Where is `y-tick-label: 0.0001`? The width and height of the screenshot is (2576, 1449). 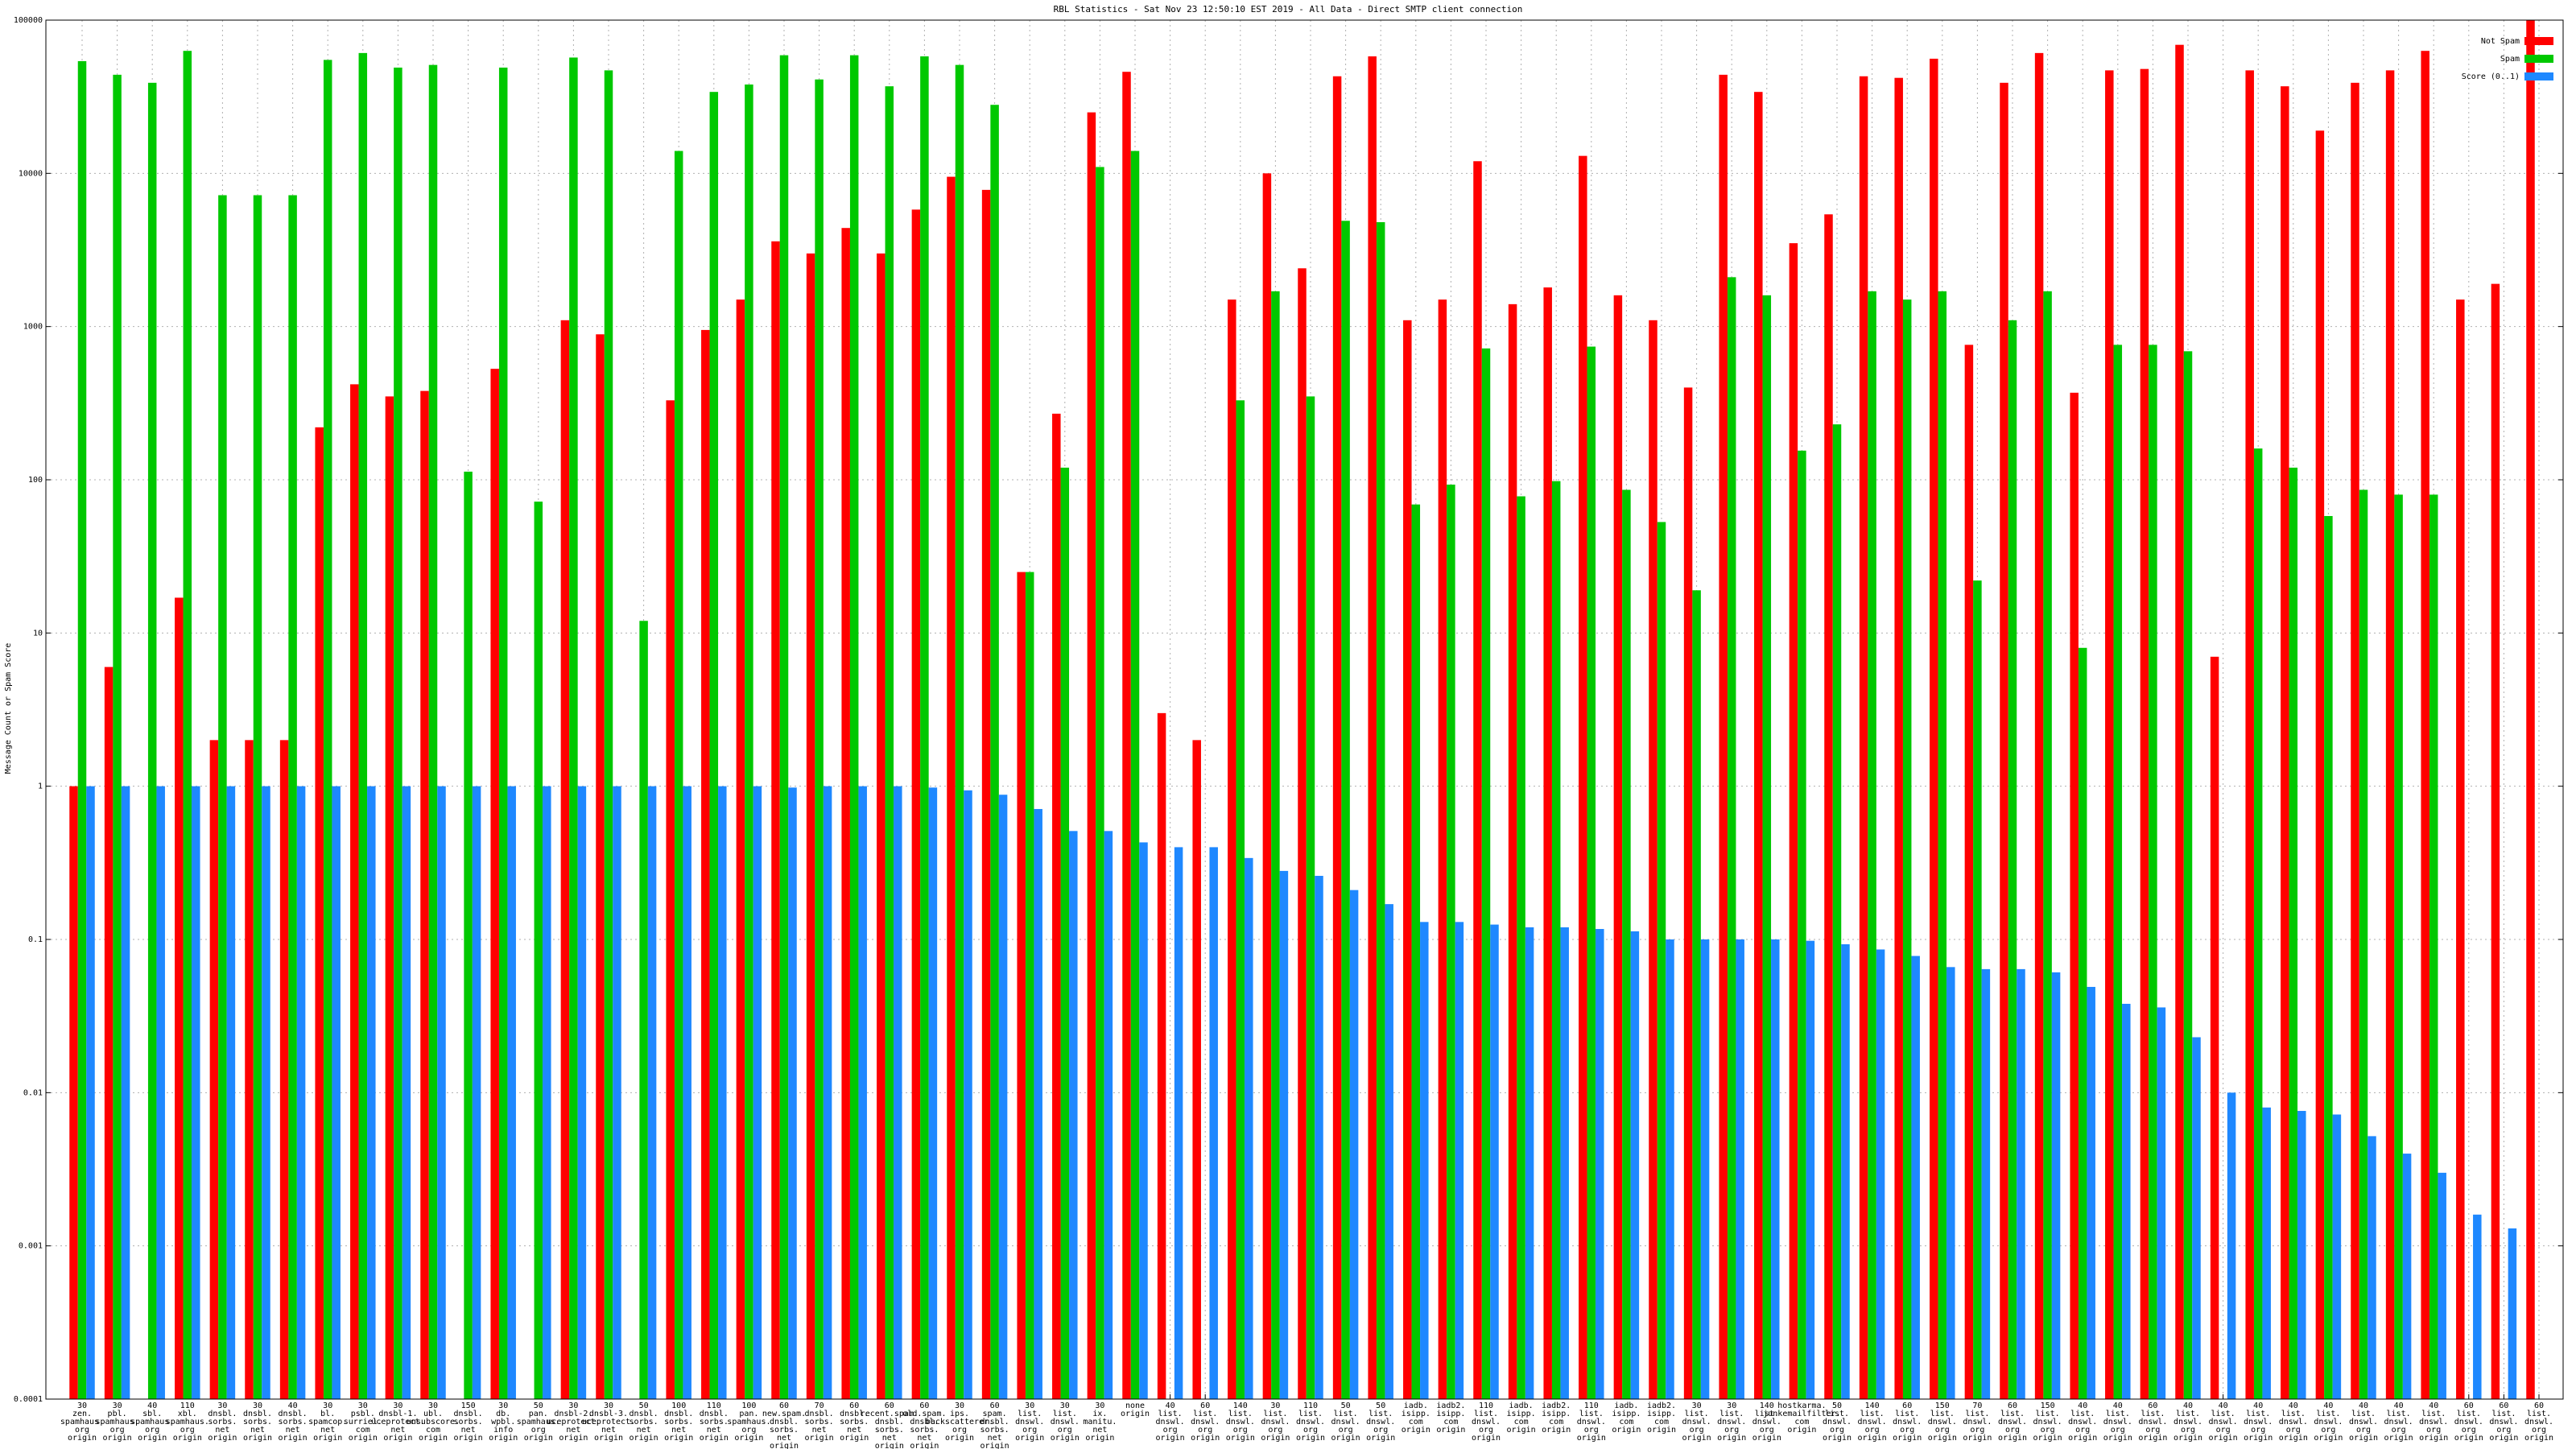
y-tick-label: 0.0001 is located at coordinates (28, 1399).